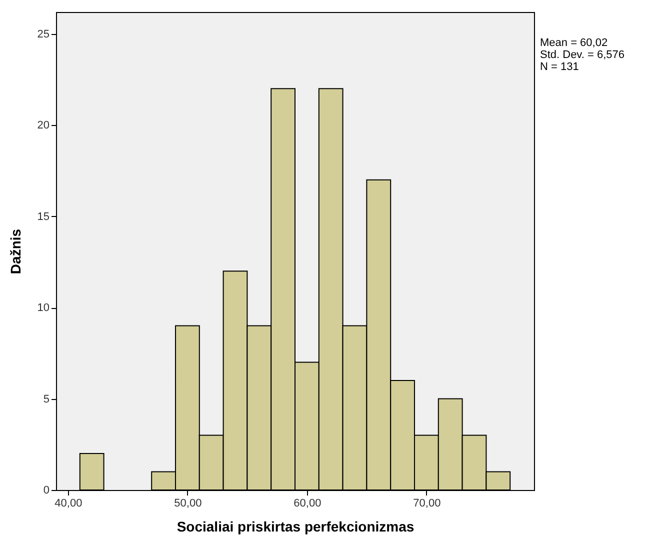 The width and height of the screenshot is (657, 553). Describe the element at coordinates (427, 504) in the screenshot. I see `x-tick-label: 70,00` at that location.